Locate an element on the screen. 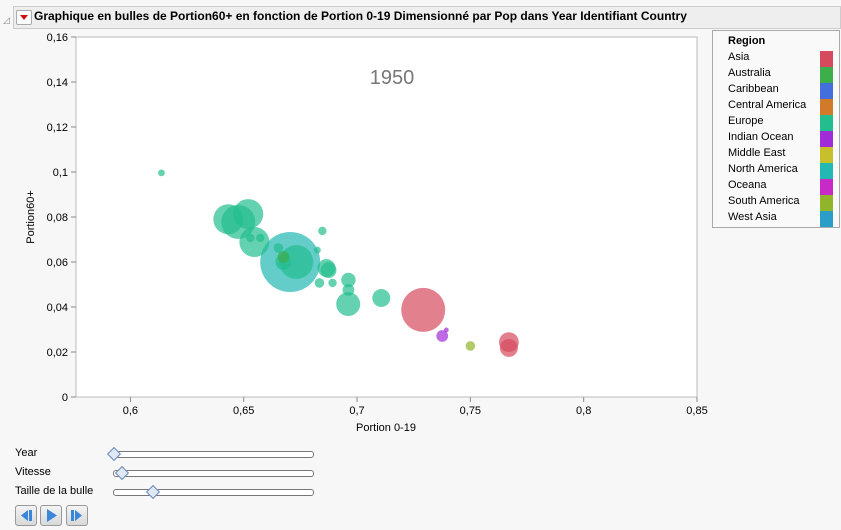 The height and width of the screenshot is (530, 841). y-tick-label: 0,04 is located at coordinates (57, 308).